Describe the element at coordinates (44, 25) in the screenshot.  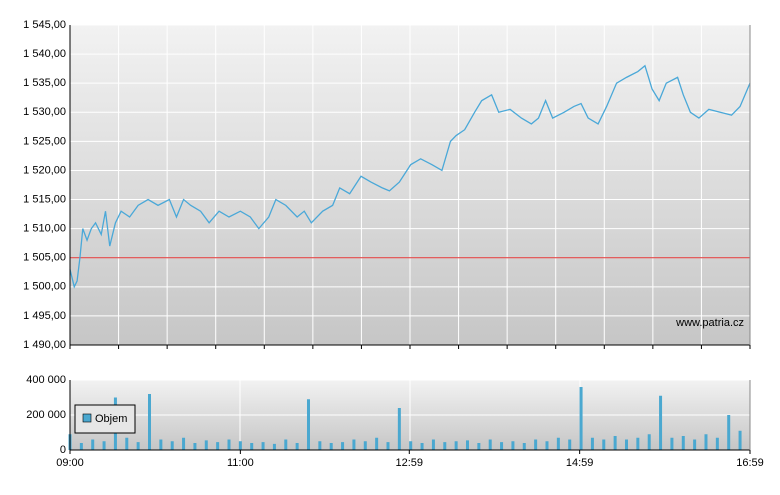
I see `y-tick-label: 1 545,00` at that location.